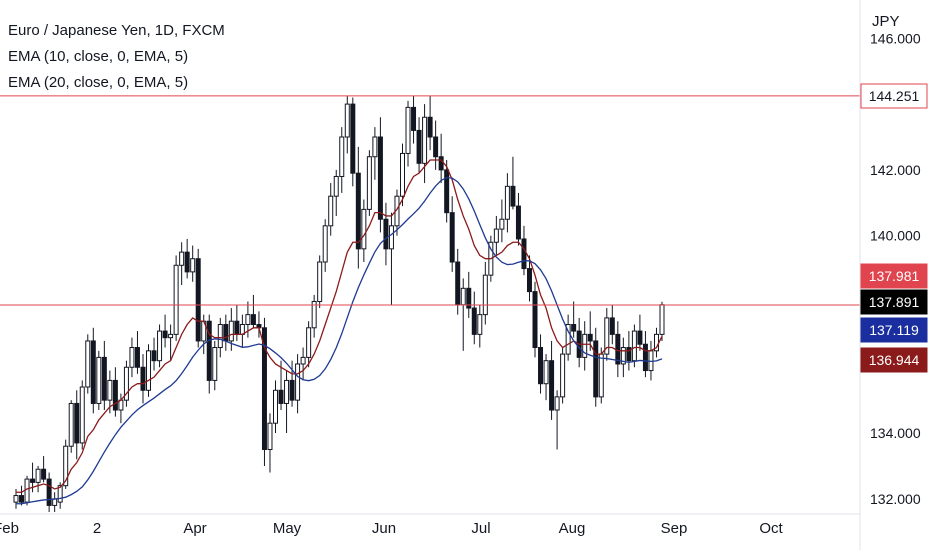 The image size is (932, 550). What do you see at coordinates (894, 360) in the screenshot?
I see `price-label-bg` at bounding box center [894, 360].